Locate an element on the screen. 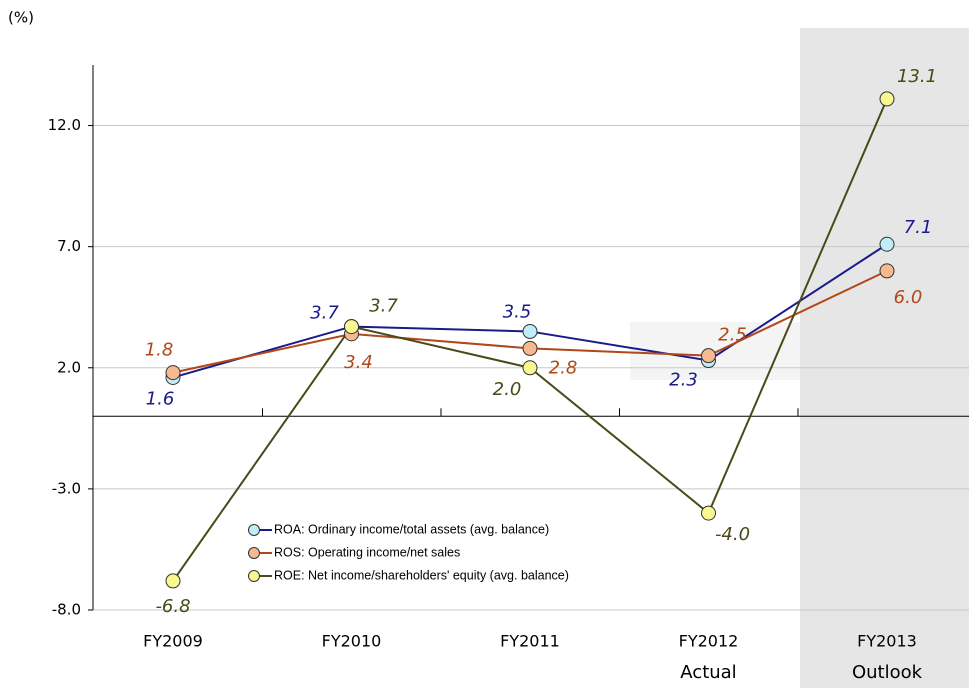 This screenshot has width=969, height=688. y-tick-label: -8.0 is located at coordinates (66, 610).